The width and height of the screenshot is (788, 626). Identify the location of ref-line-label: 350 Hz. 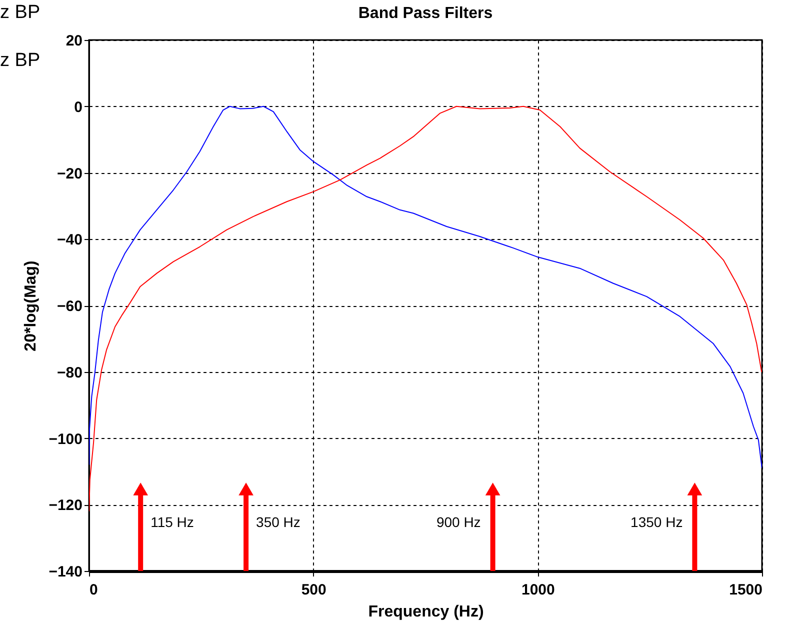
(278, 522).